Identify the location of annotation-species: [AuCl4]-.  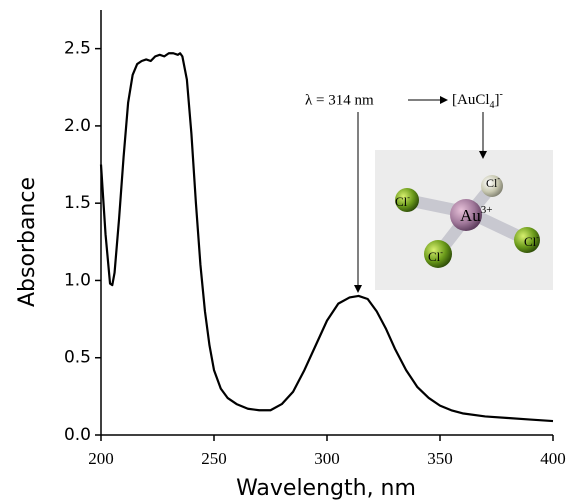
(477, 100).